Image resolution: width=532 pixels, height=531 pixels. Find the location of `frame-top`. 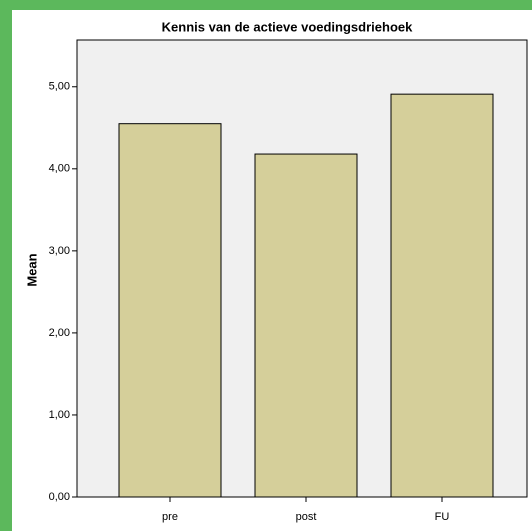

frame-top is located at coordinates (266, 5).